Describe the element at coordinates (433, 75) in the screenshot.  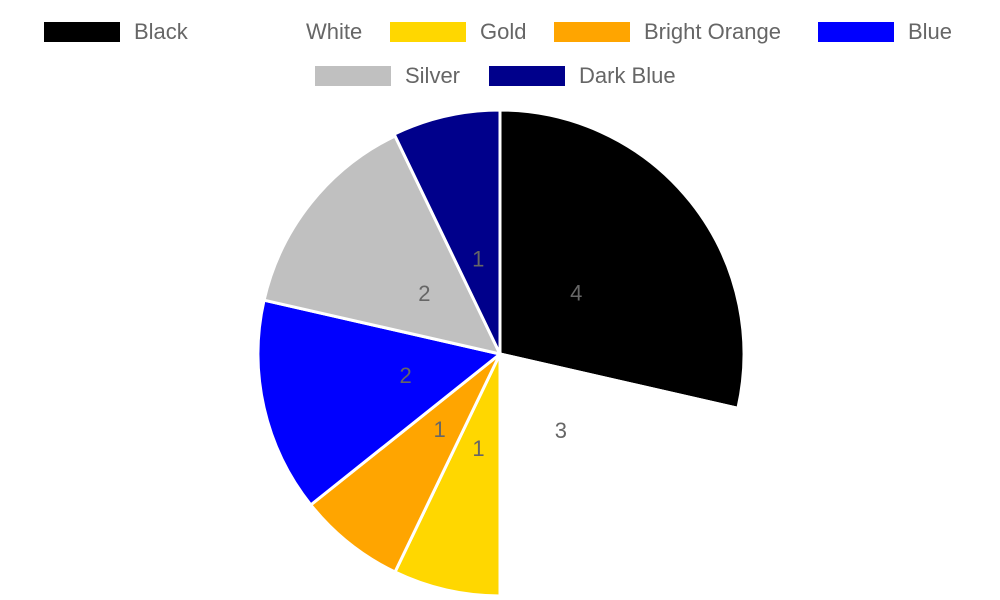
I see `legend-label-silver: Silver` at that location.